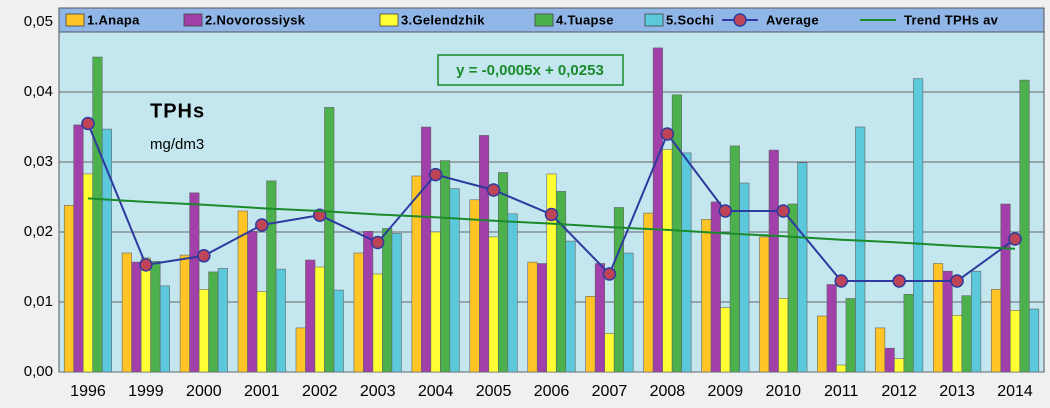 This screenshot has height=408, width=1050. What do you see at coordinates (262, 391) in the screenshot?
I see `x-tick-label: 2001` at bounding box center [262, 391].